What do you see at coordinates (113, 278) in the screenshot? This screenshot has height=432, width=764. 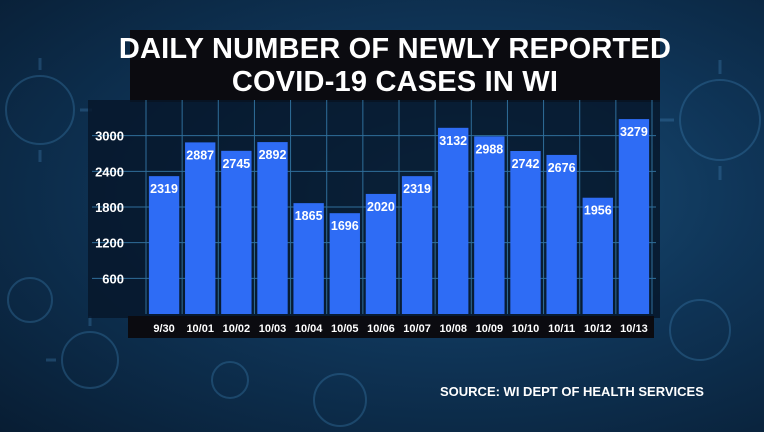 I see `y-tick-label: 600` at bounding box center [113, 278].